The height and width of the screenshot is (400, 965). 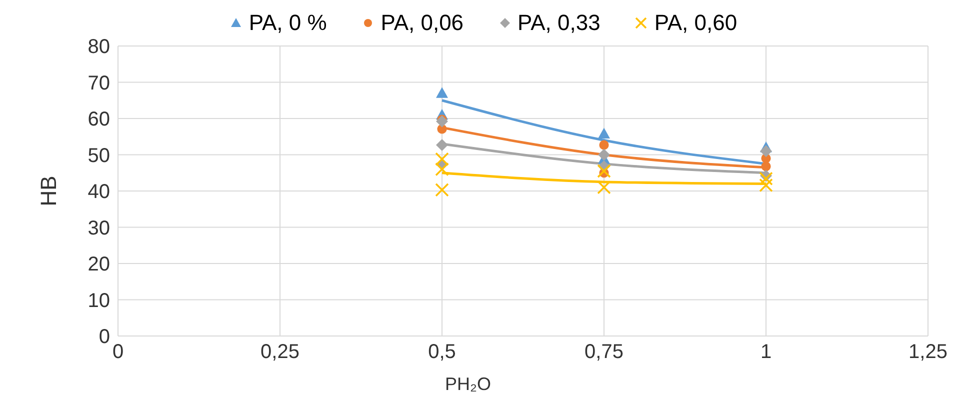 I want to click on legend-label: PA, 0,06, so click(x=422, y=23).